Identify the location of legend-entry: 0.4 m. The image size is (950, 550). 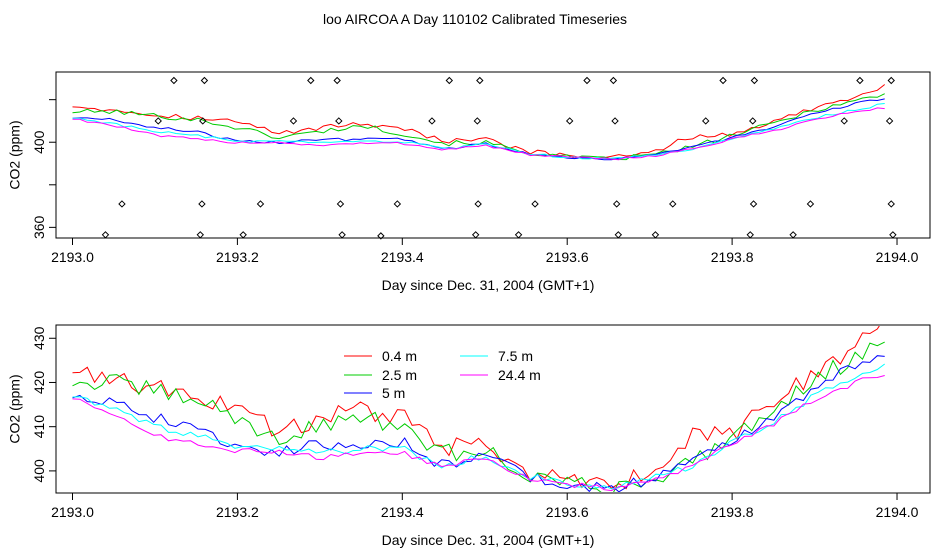
(399, 356).